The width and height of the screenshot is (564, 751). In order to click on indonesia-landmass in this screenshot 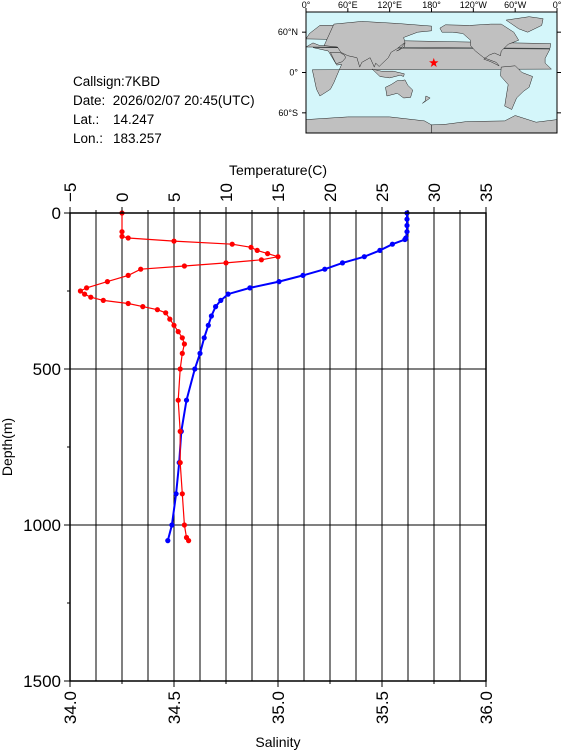, I will do `click(388, 73)`.